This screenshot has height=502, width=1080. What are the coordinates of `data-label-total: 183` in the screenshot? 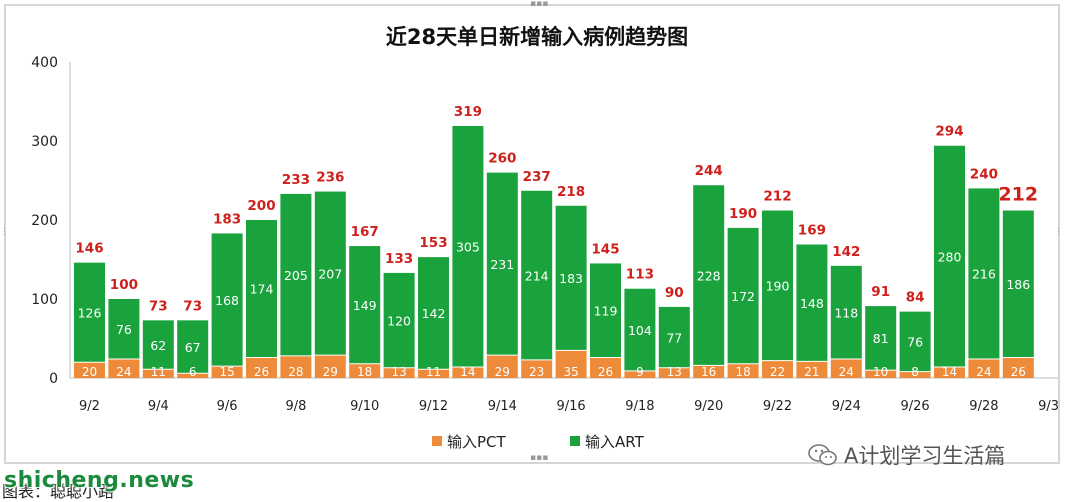 It's located at (227, 219).